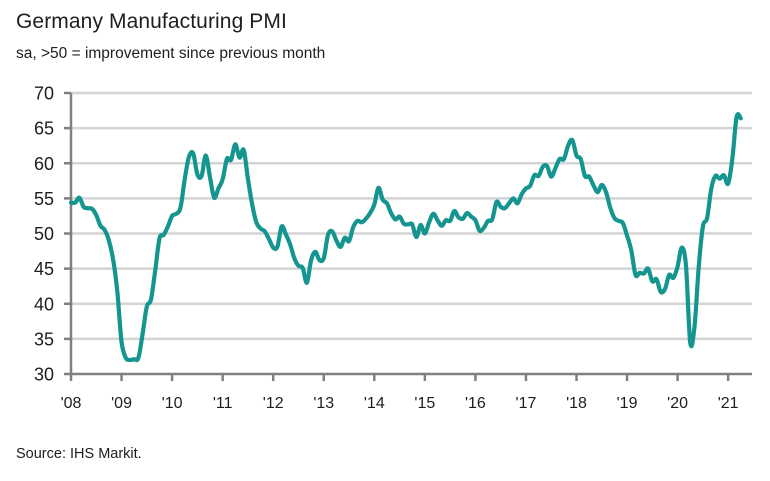  I want to click on x-tick-label: '09, so click(121, 403).